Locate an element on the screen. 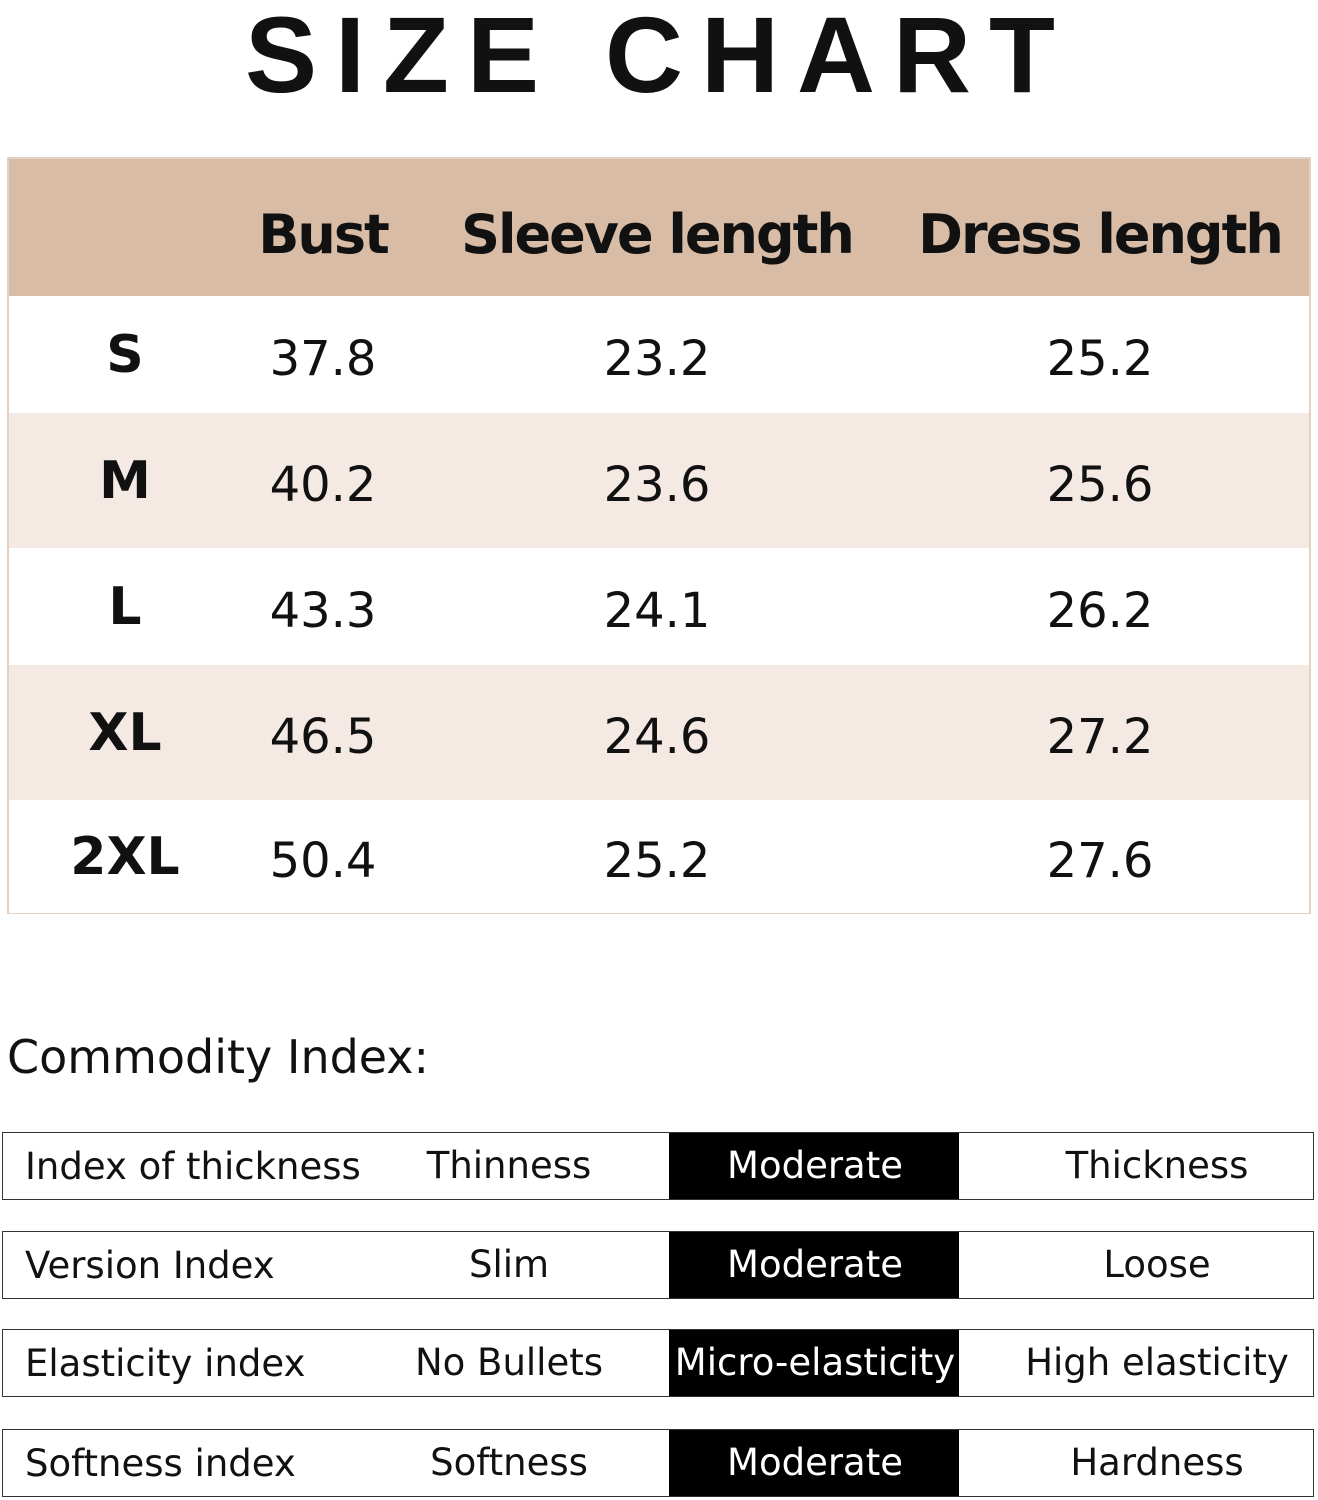 The image size is (1318, 1500). measure-value: 46.5 is located at coordinates (323, 736).